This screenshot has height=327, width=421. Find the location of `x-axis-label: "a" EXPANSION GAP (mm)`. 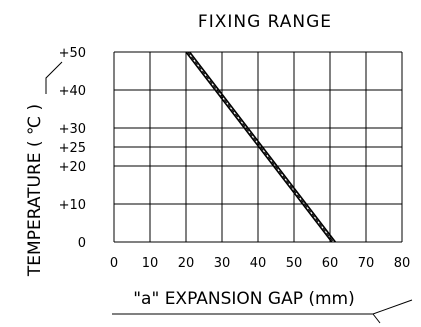

x-axis-label: "a" EXPANSION GAP (mm) is located at coordinates (244, 299).